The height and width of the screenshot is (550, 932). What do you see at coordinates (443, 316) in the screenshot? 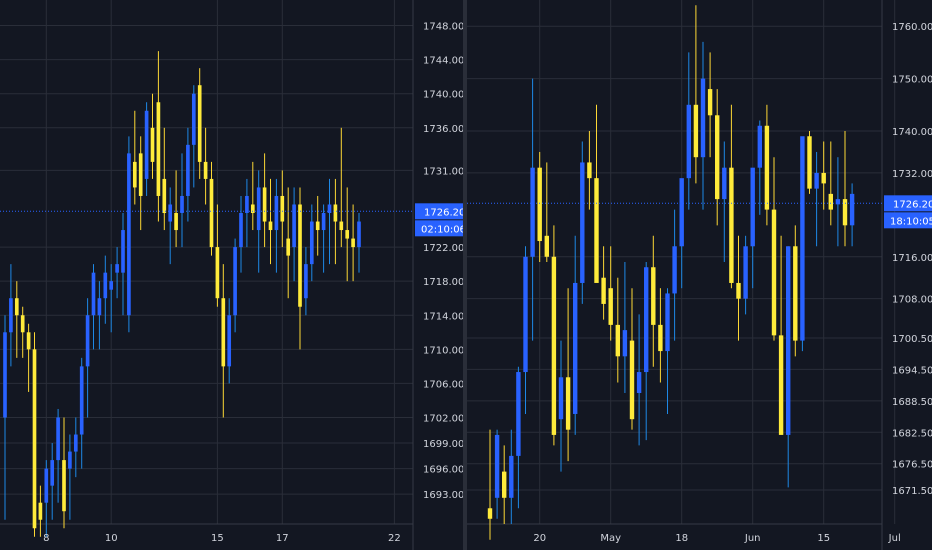
I see `y-tick-label: 1714.00` at bounding box center [443, 316].